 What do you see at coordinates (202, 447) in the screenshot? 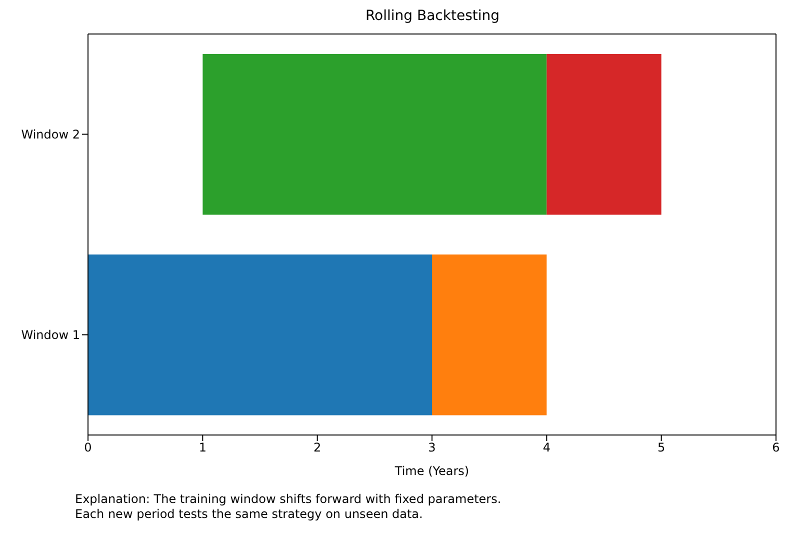
I see `x-tick-label: 1` at bounding box center [202, 447].